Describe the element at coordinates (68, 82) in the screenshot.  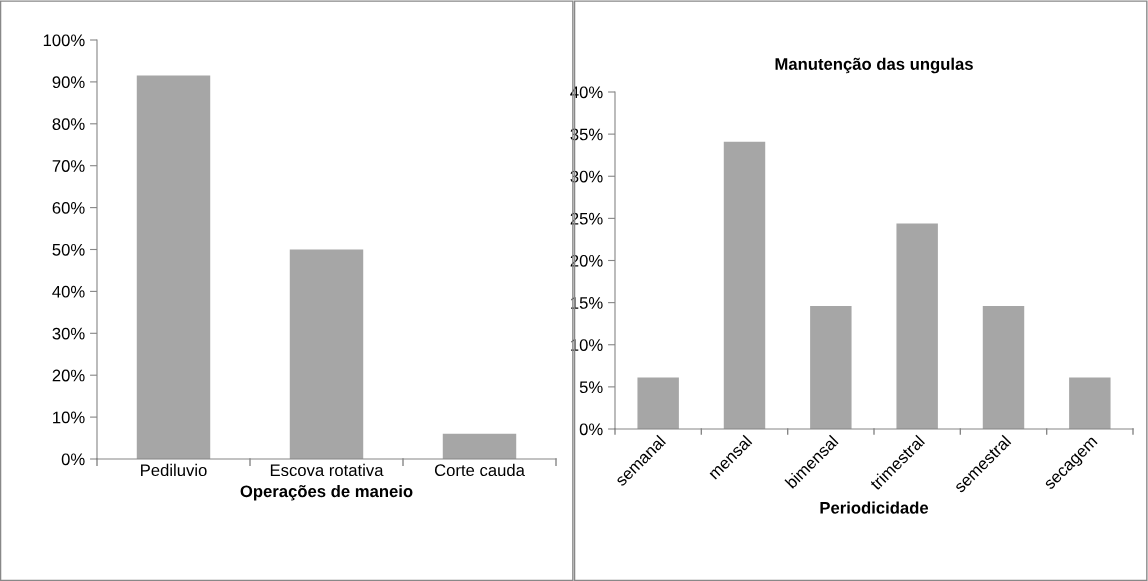
I see `y-tick-label: 90%` at that location.